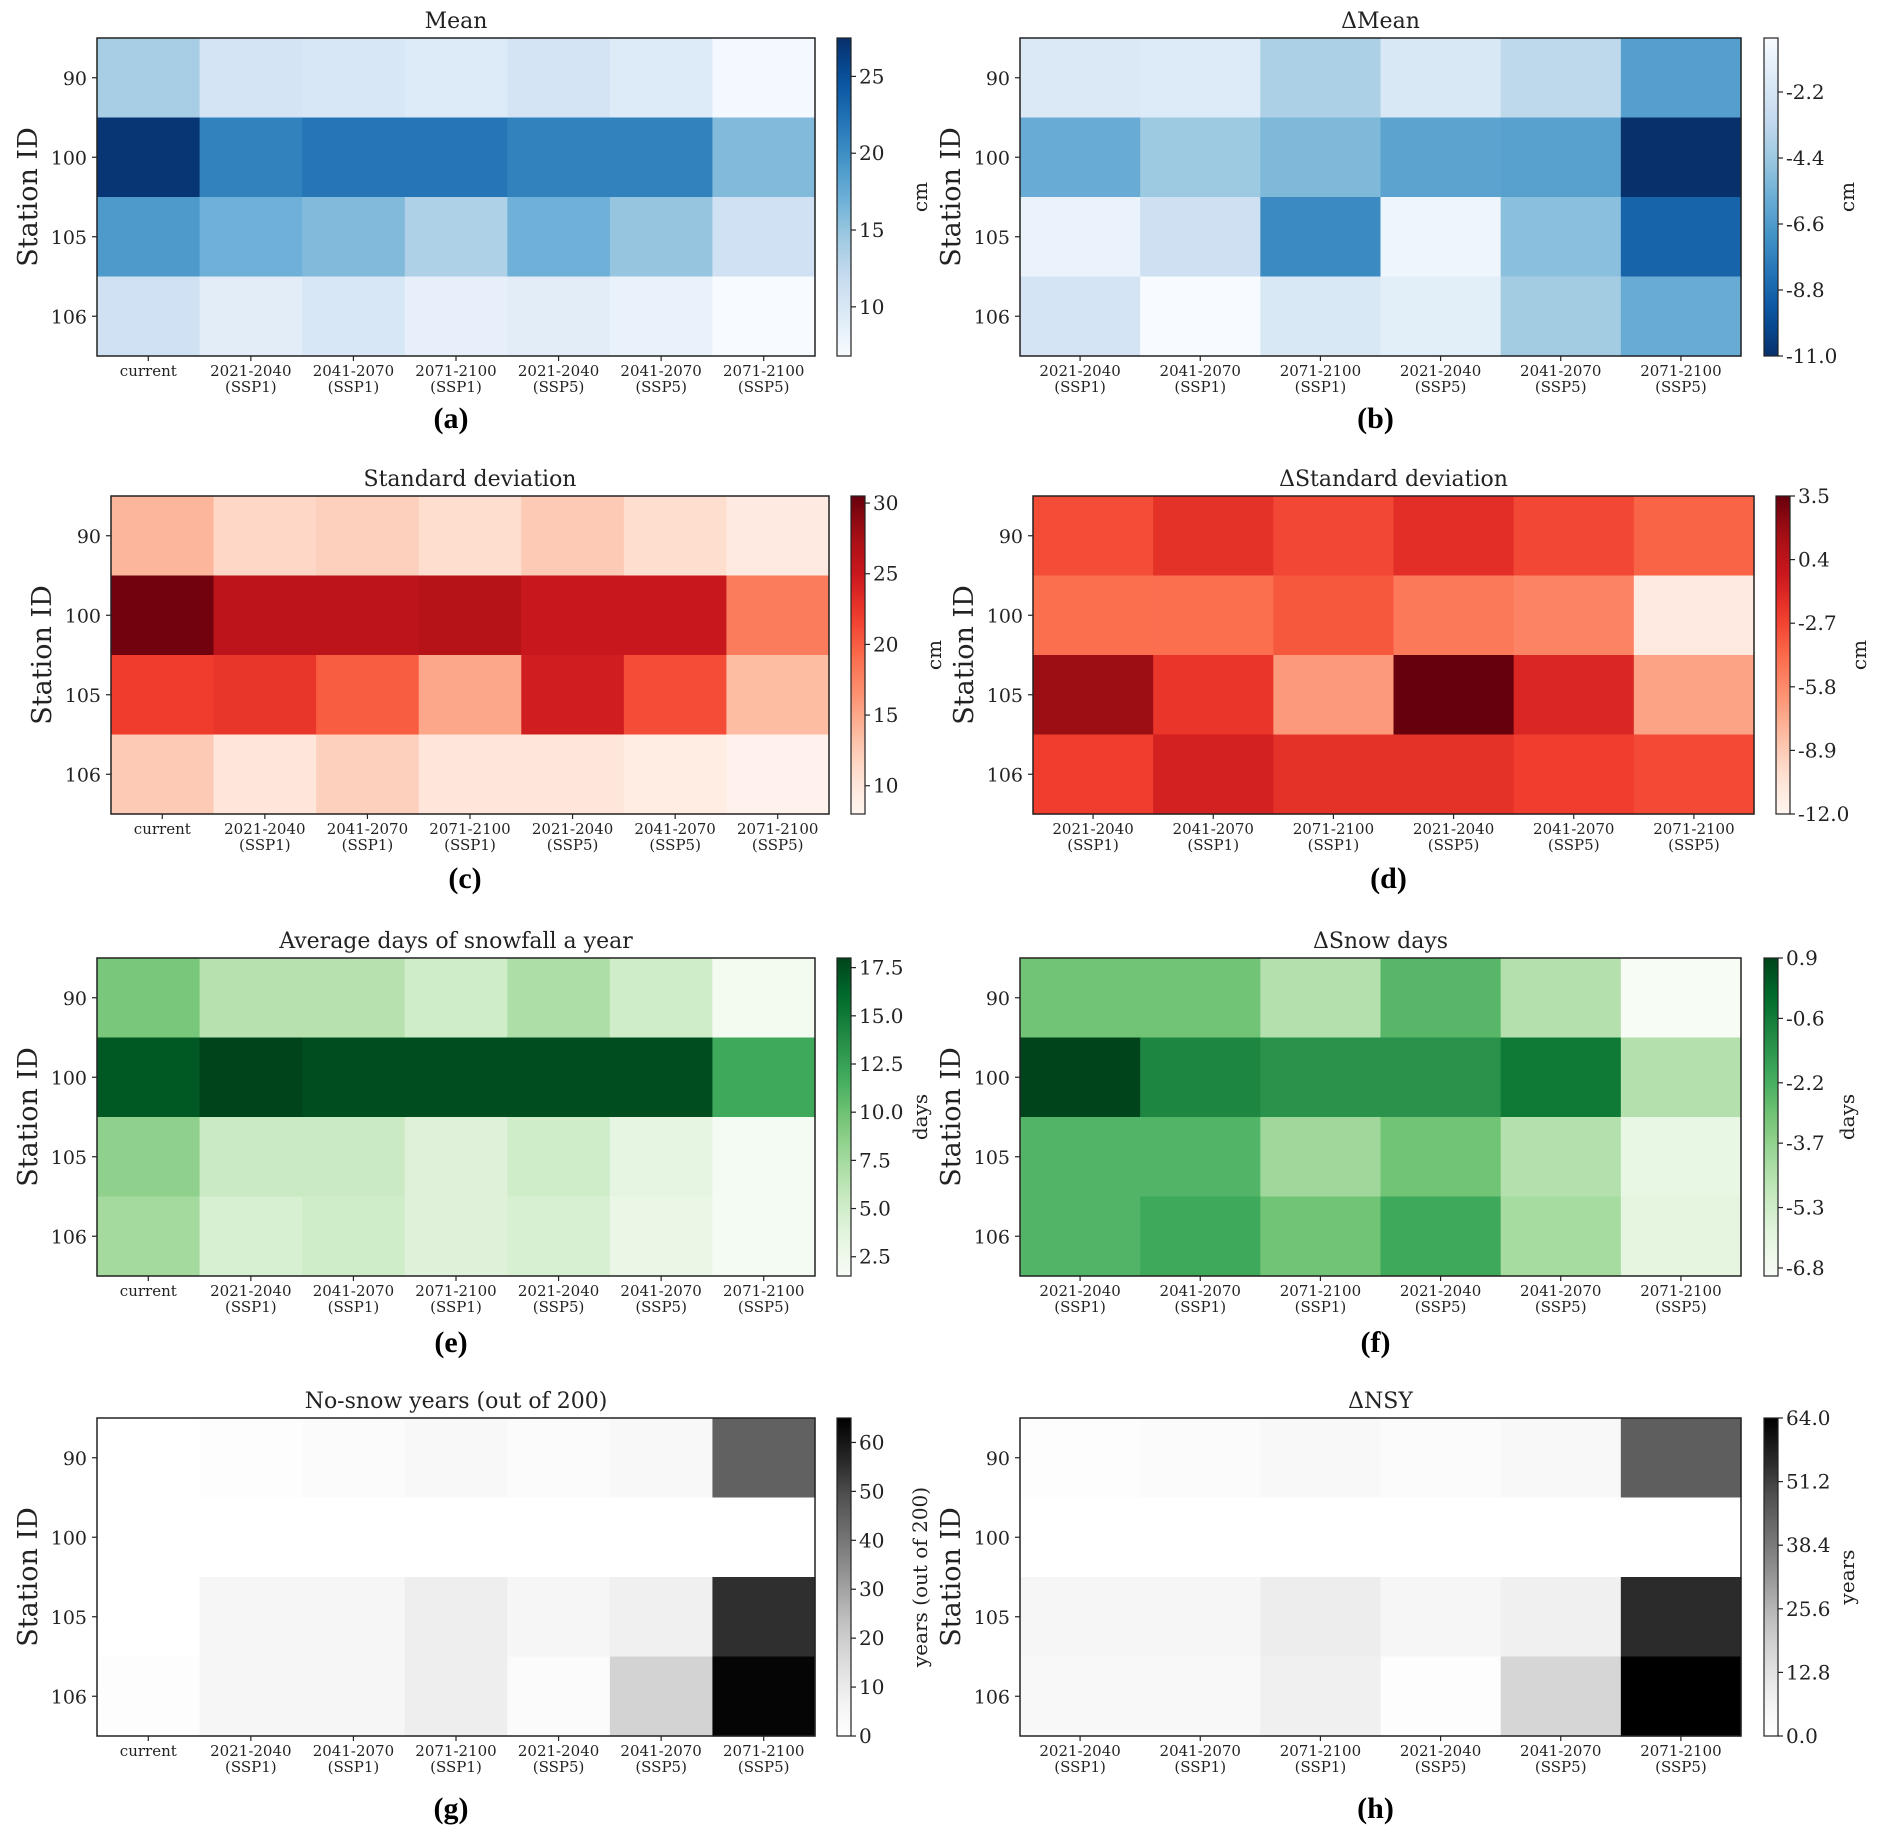 The width and height of the screenshot is (1898, 1832). I want to click on heatmap-cell-h-r1-c2, so click(1321, 1537).